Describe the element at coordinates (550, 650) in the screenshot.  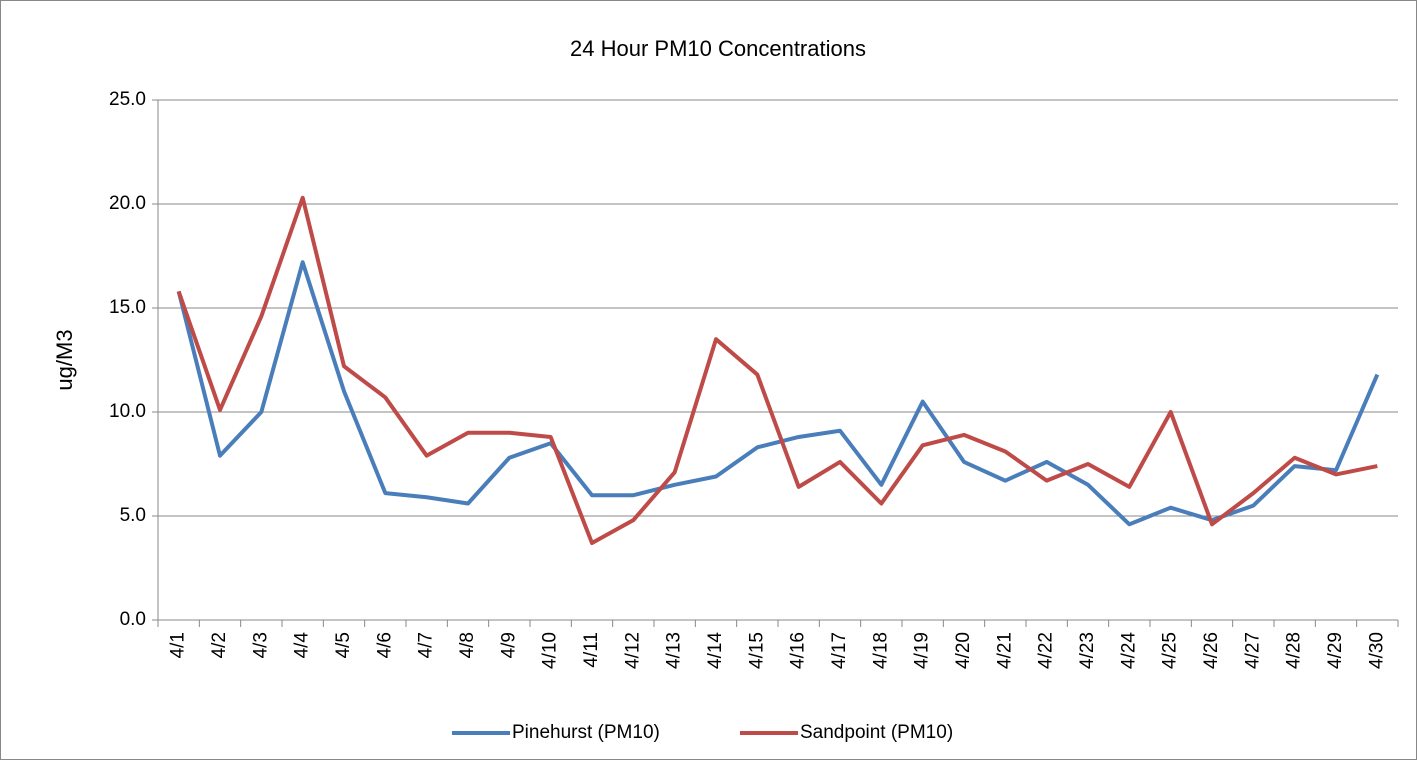
I see `x-tick-label: 4/10` at that location.